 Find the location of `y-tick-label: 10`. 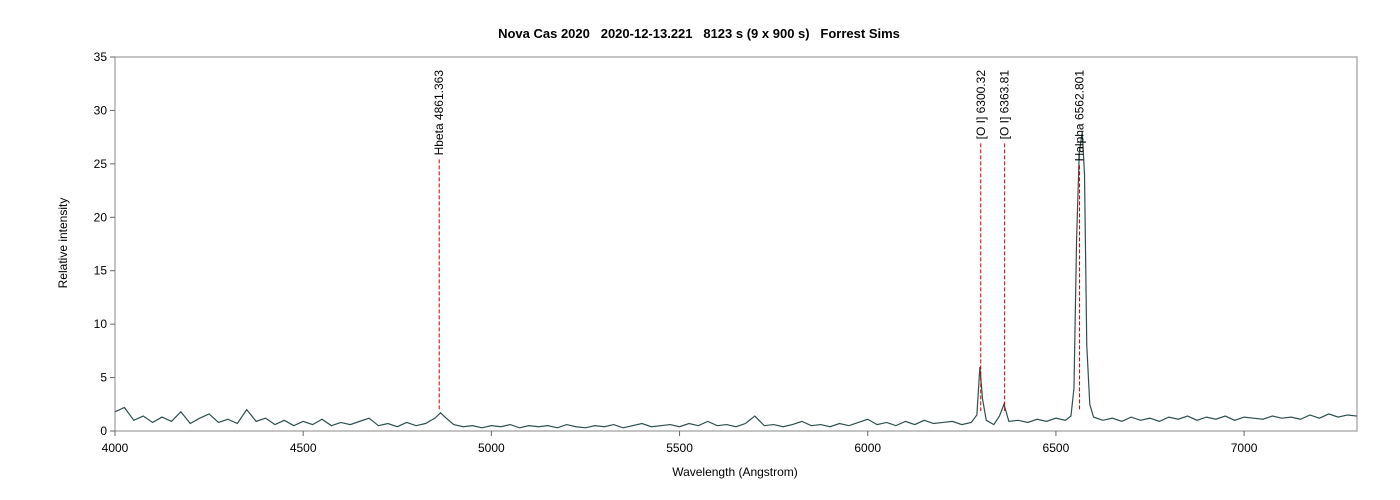

y-tick-label: 10 is located at coordinates (101, 324).